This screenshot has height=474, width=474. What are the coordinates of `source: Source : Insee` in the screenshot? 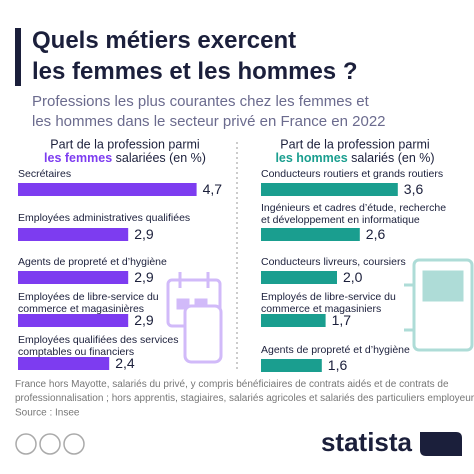 It's located at (47, 413).